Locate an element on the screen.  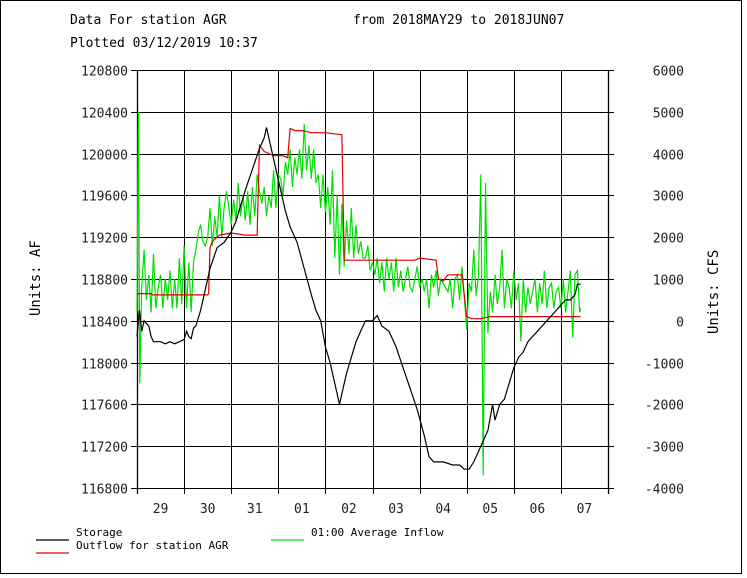
right-tick-label: 1000 is located at coordinates (668, 281).